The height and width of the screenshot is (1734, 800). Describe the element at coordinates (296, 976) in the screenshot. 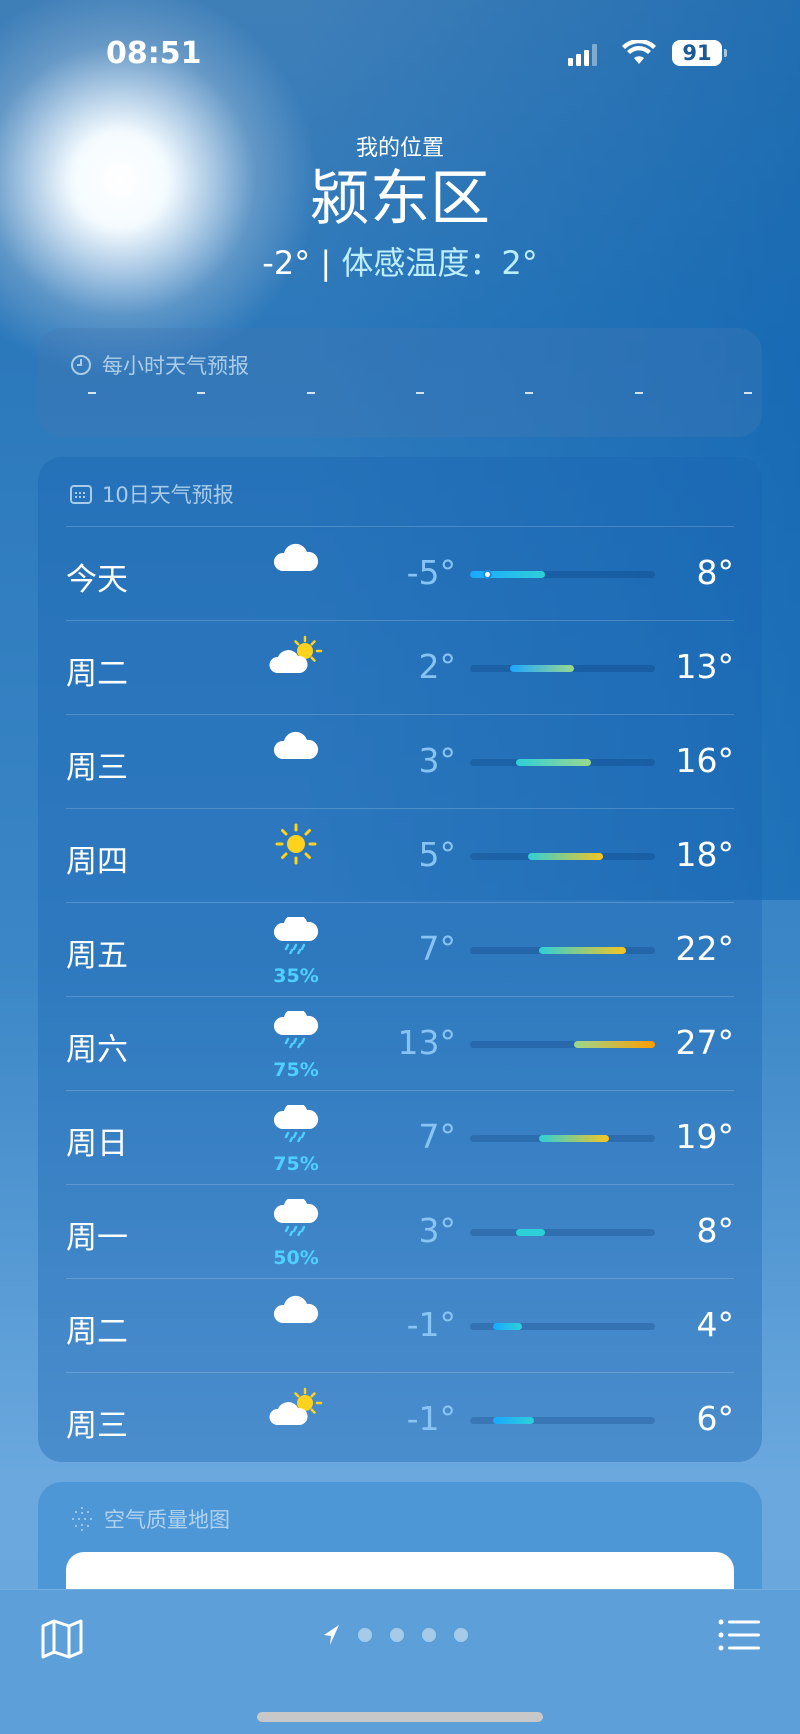

I see `precipitation-chance: 35%` at that location.